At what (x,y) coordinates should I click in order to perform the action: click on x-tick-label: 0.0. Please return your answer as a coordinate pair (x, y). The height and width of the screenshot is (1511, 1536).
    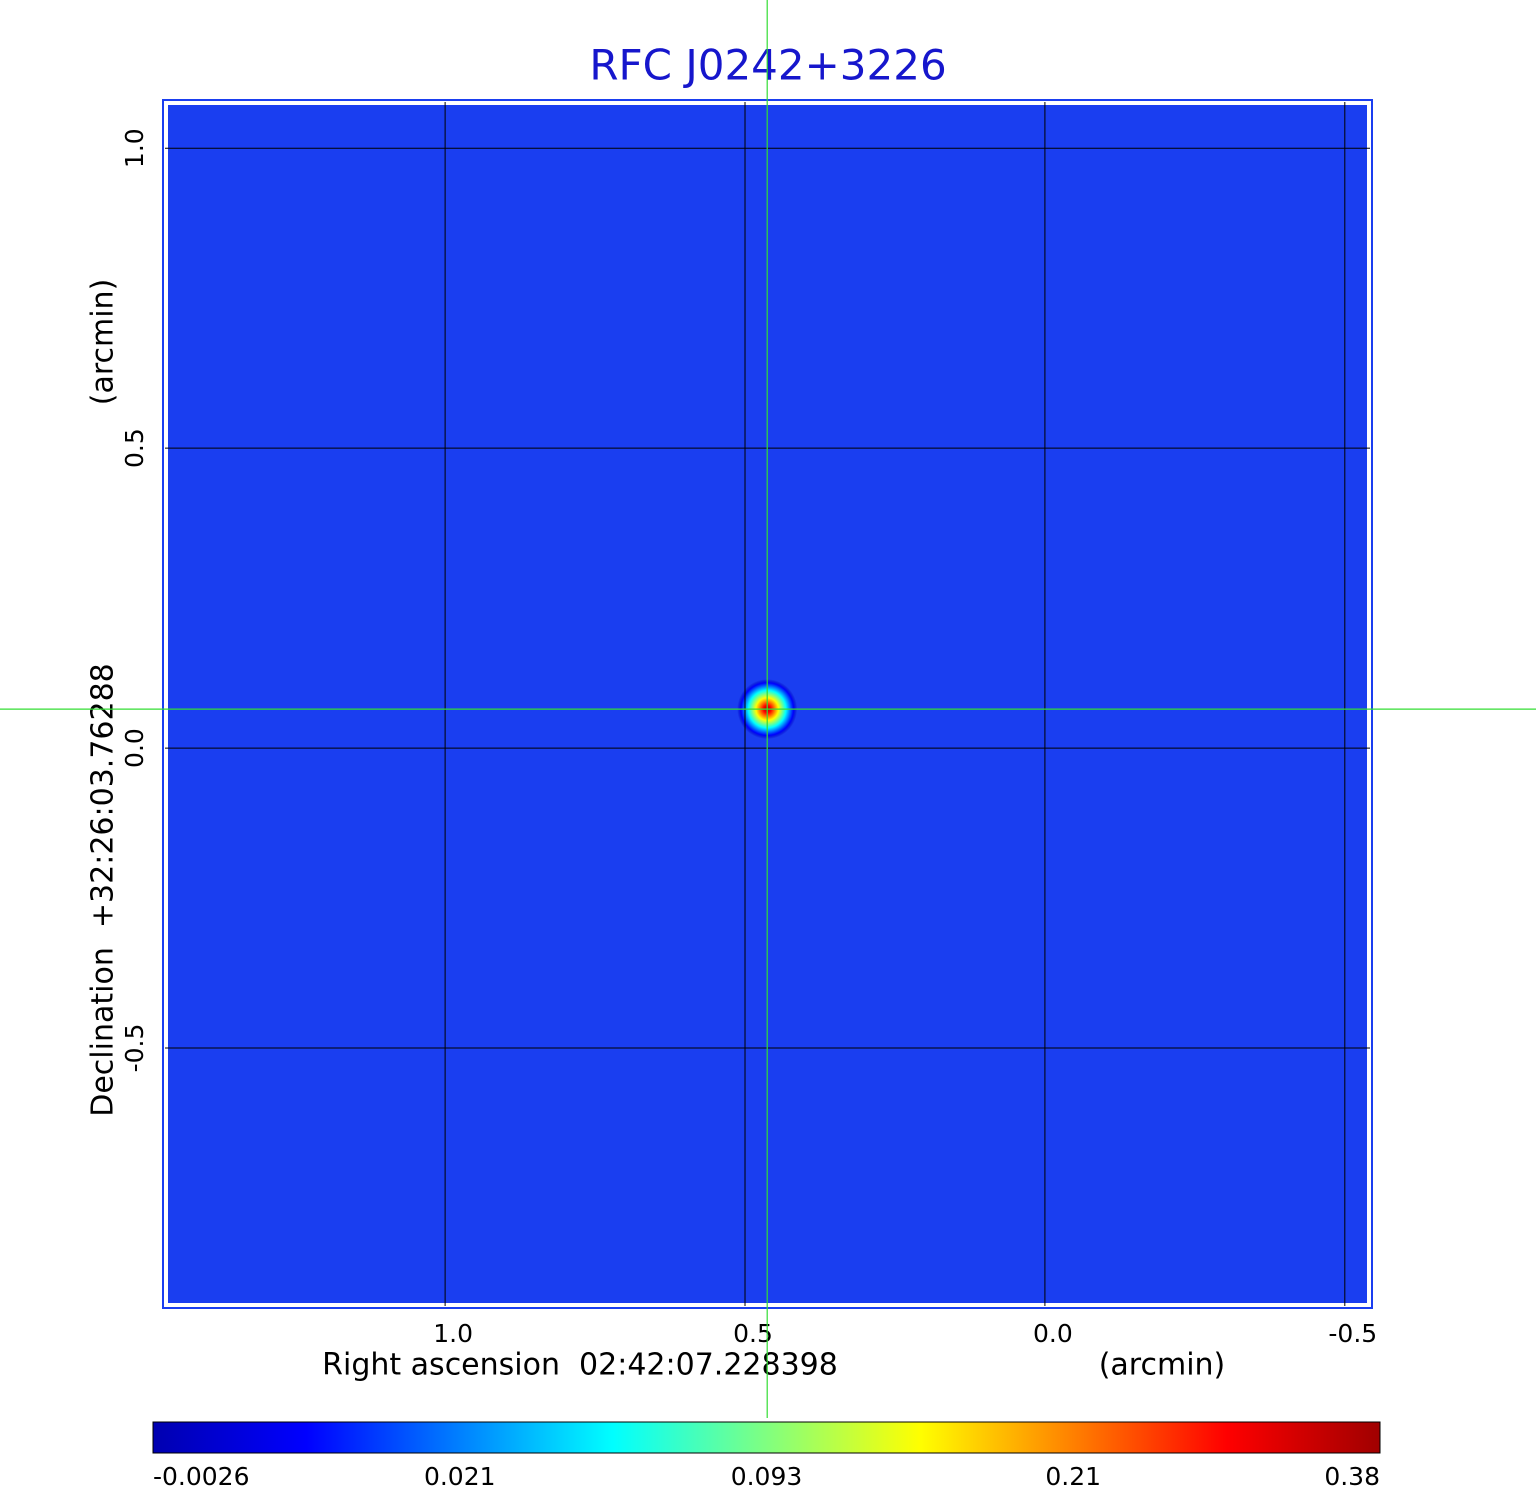
    Looking at the image, I should click on (1053, 1333).